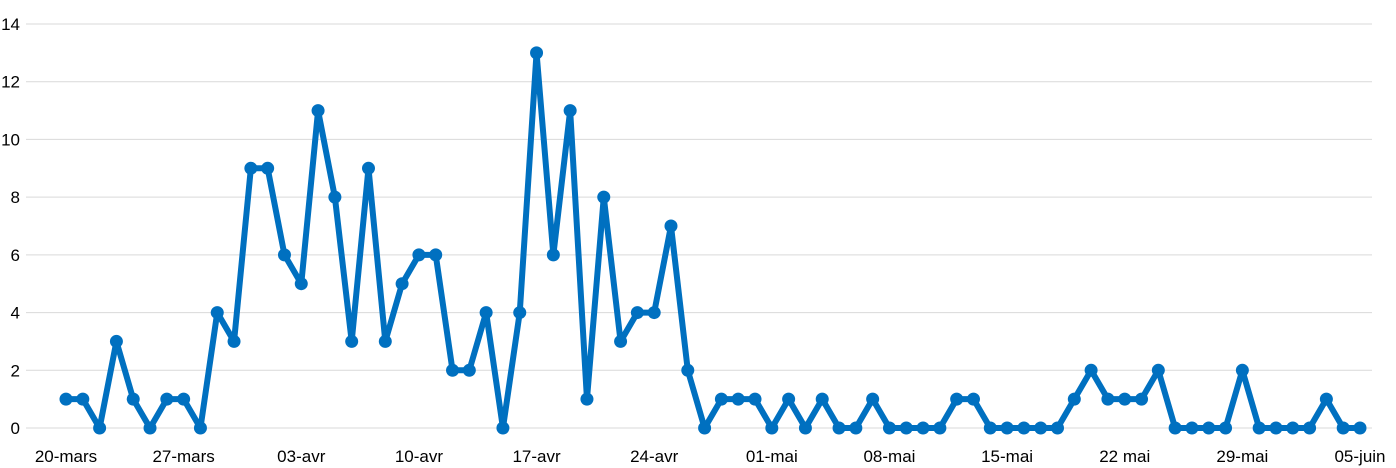 The width and height of the screenshot is (1396, 468). What do you see at coordinates (66, 456) in the screenshot?
I see `x-tick-label: 20-mars` at bounding box center [66, 456].